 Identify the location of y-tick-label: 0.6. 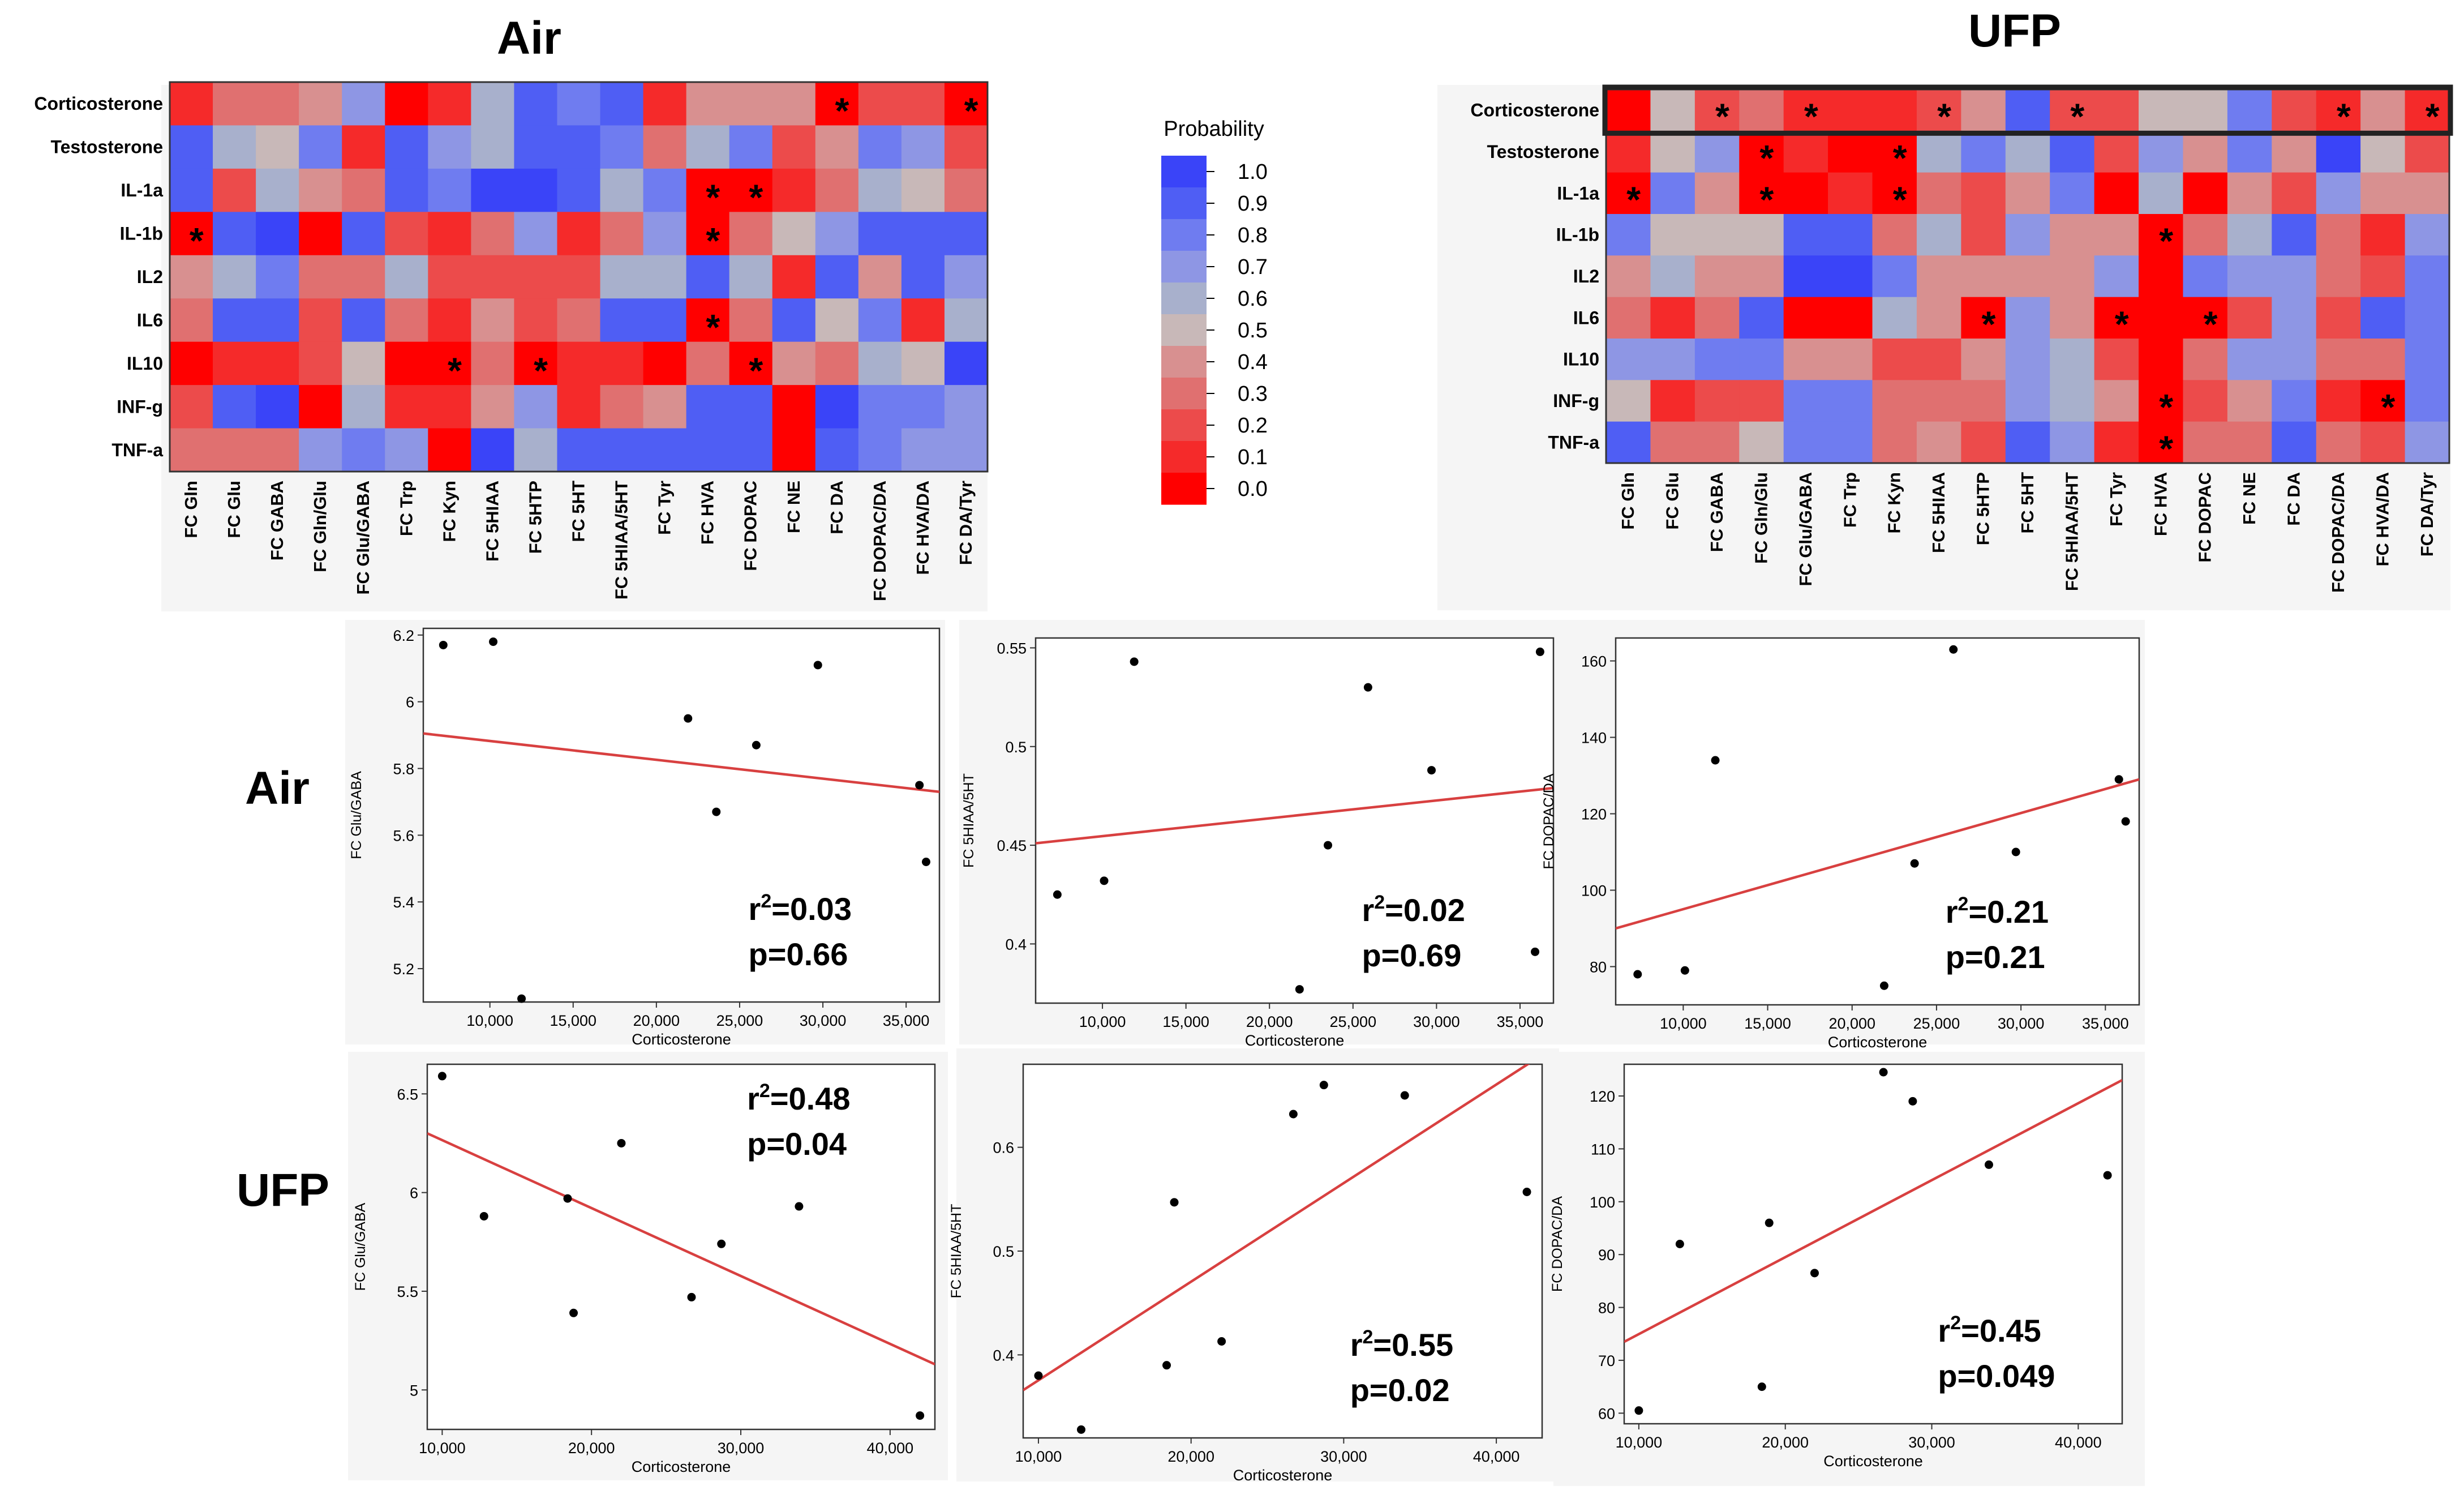
(1004, 1148).